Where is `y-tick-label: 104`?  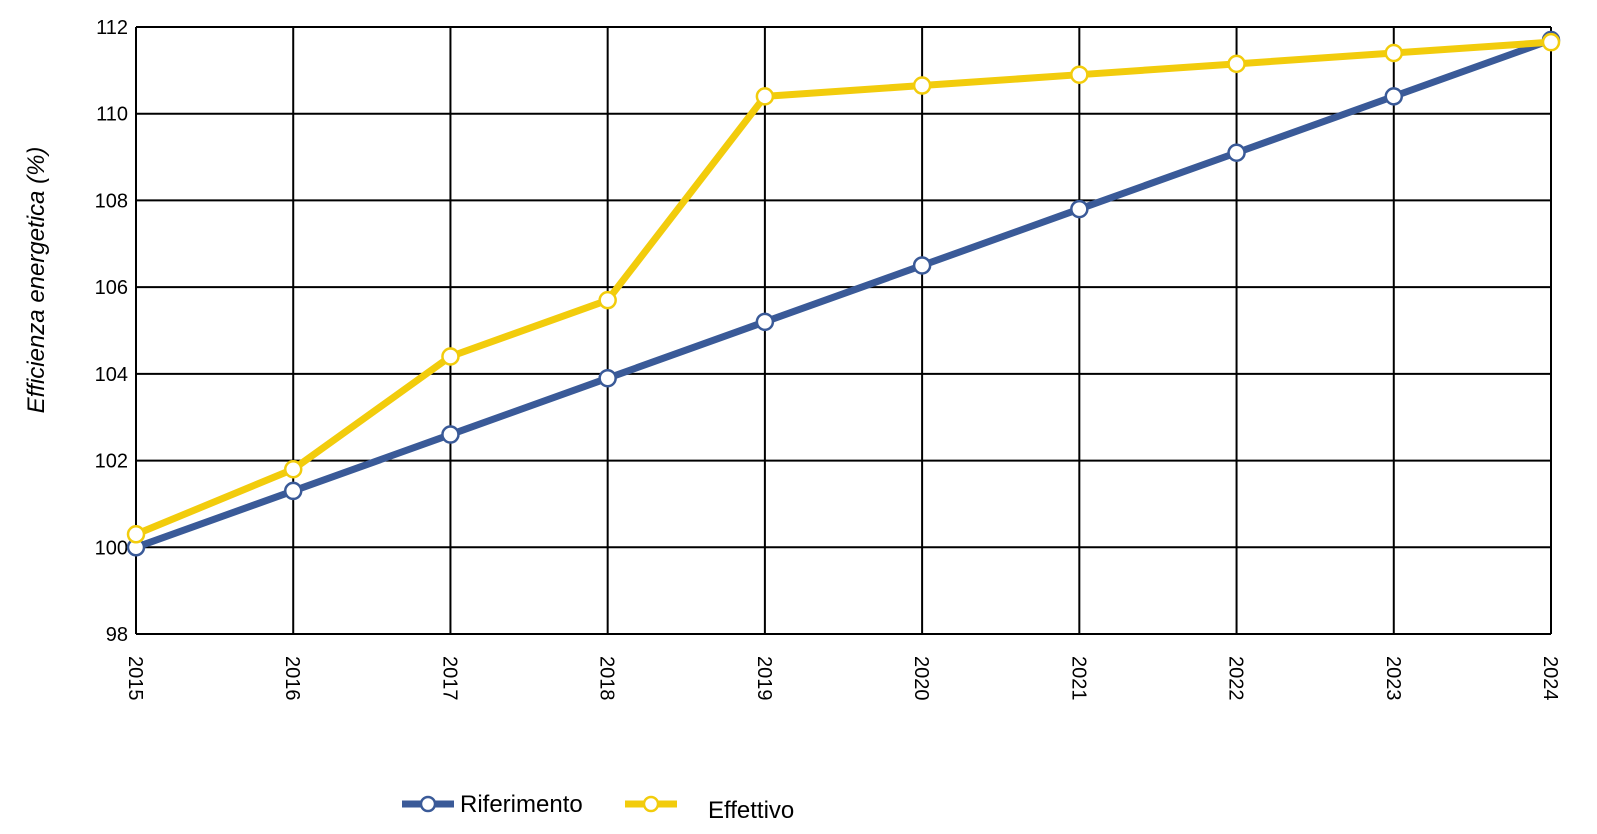
y-tick-label: 104 is located at coordinates (111, 375).